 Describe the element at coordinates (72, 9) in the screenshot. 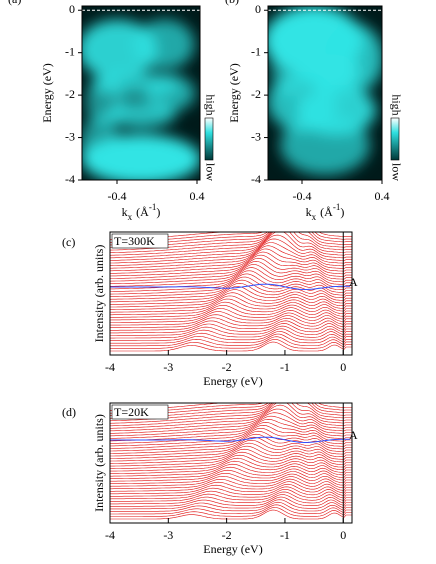

I see `y-tick-label: 0` at that location.